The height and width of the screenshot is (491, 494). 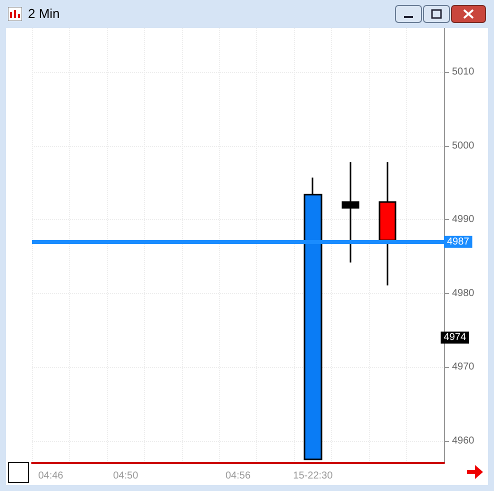 What do you see at coordinates (463, 72) in the screenshot?
I see `y-tick-label: 5010` at bounding box center [463, 72].